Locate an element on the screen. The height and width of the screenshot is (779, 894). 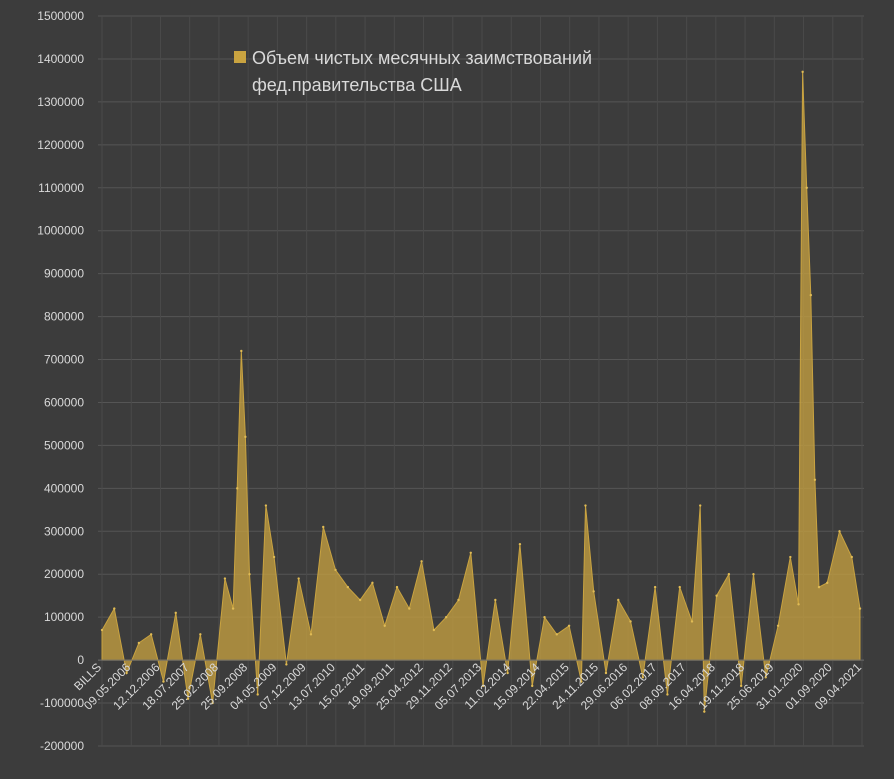
y-tick-label: 600000 is located at coordinates (64, 402).